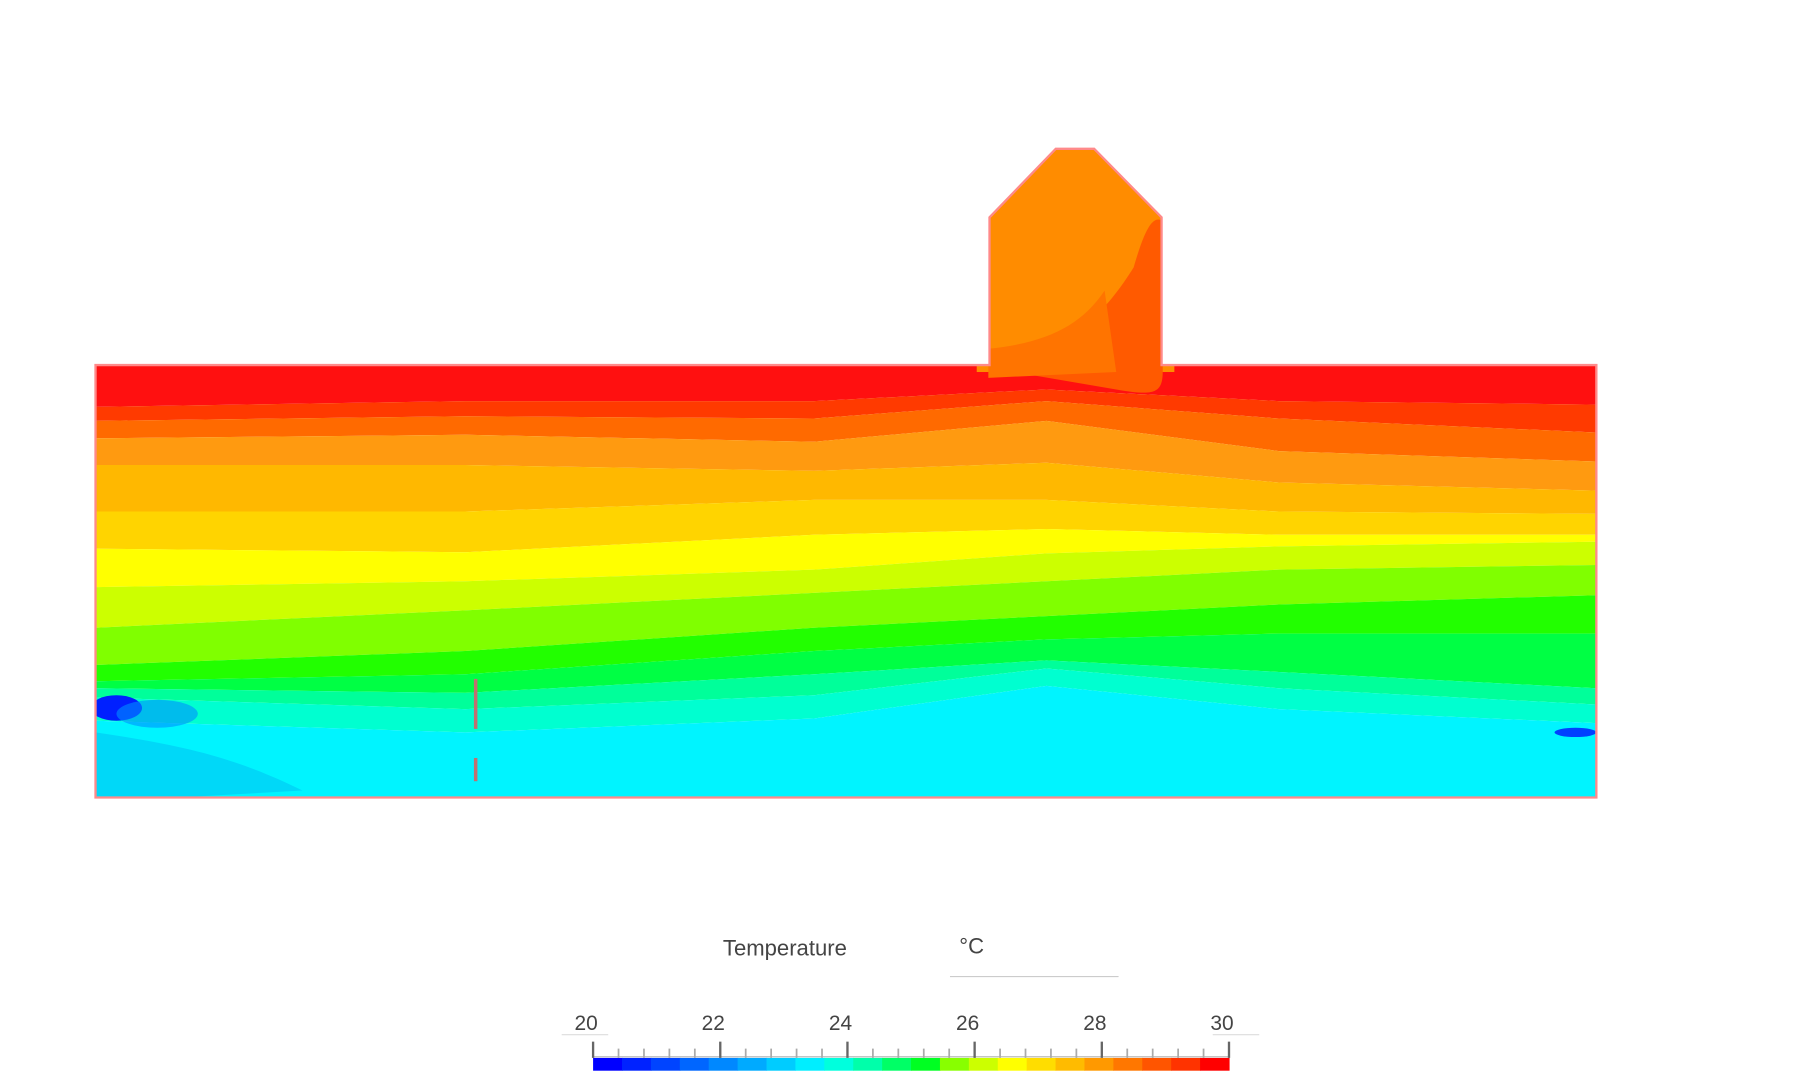  I want to click on legend-title: Temperature, so click(785, 948).